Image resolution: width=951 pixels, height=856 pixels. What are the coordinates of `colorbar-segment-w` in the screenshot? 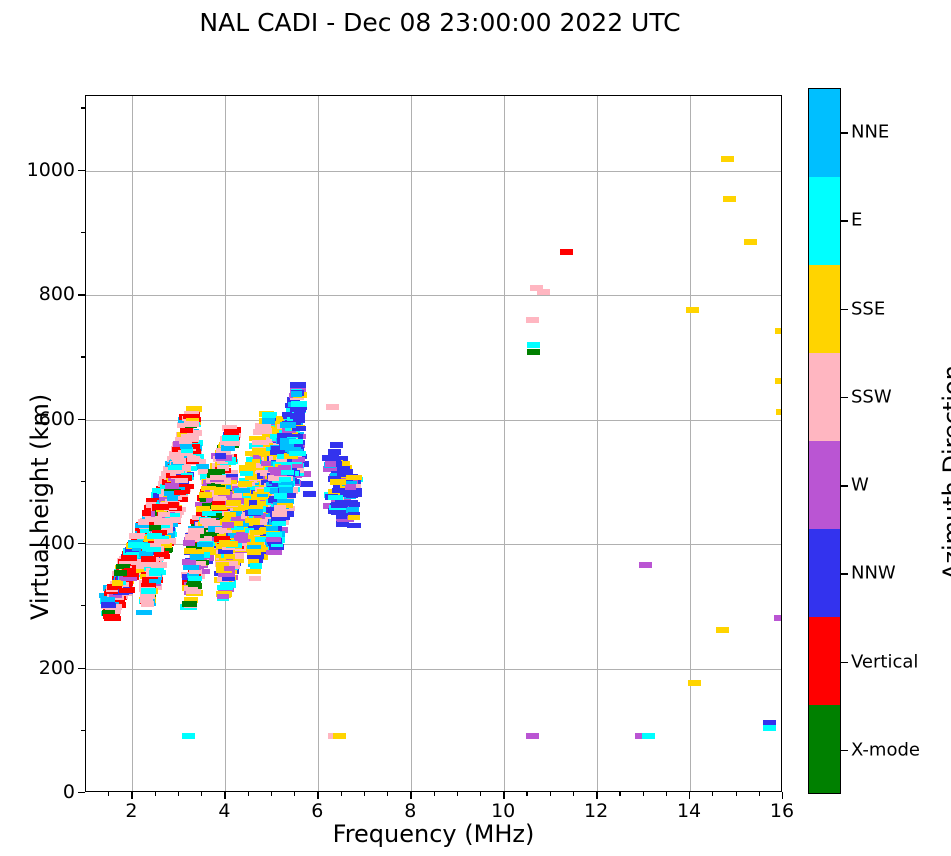 It's located at (824, 485).